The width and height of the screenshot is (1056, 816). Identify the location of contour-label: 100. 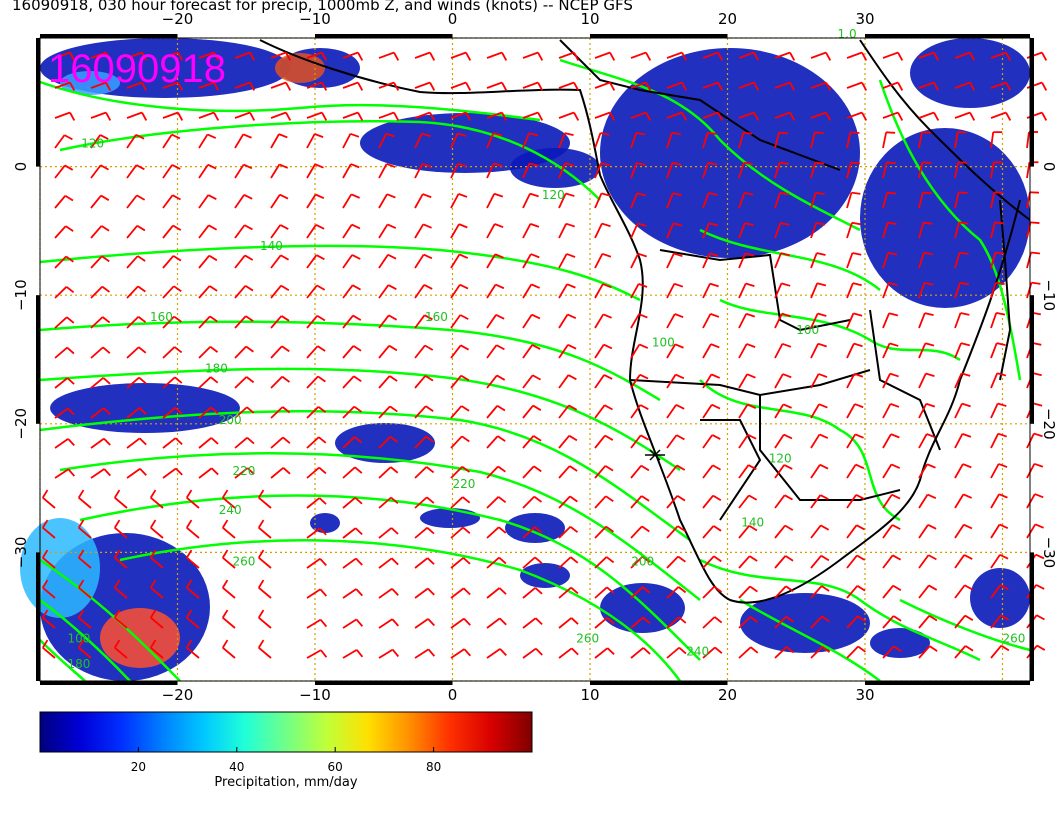
(807, 330).